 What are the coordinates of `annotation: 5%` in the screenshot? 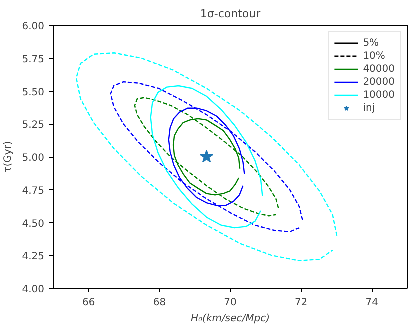 It's located at (371, 43).